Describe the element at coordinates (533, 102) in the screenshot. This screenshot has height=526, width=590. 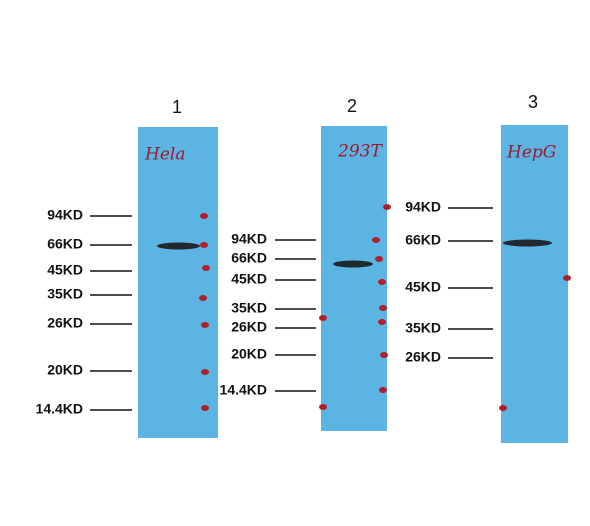
I see `lane-number: 3` at that location.